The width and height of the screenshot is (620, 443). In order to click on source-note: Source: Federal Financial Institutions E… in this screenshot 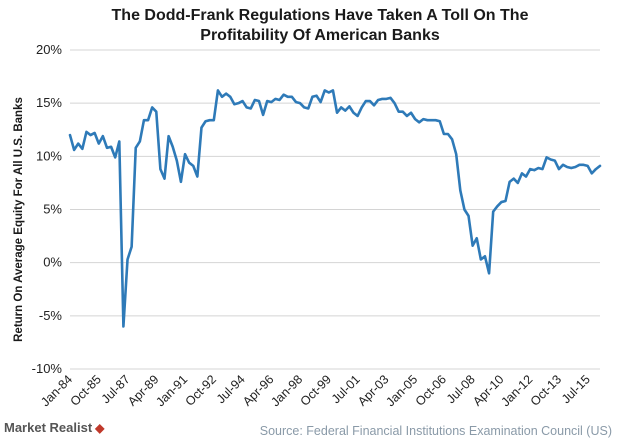, I will do `click(435, 431)`.